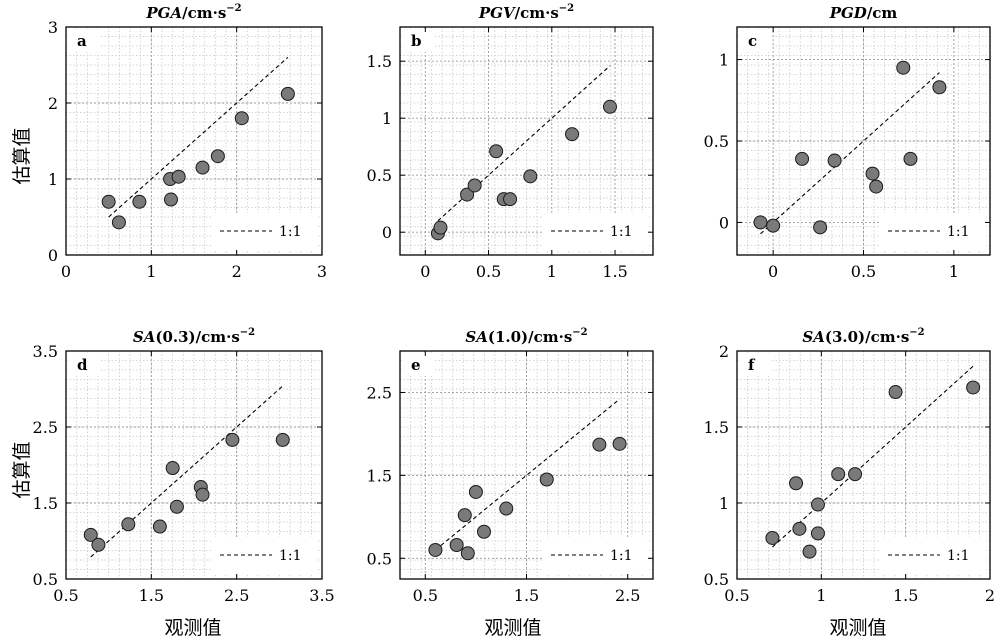 This screenshot has width=1000, height=642. Describe the element at coordinates (321, 595) in the screenshot. I see `x-tick-label: 3.5` at that location.